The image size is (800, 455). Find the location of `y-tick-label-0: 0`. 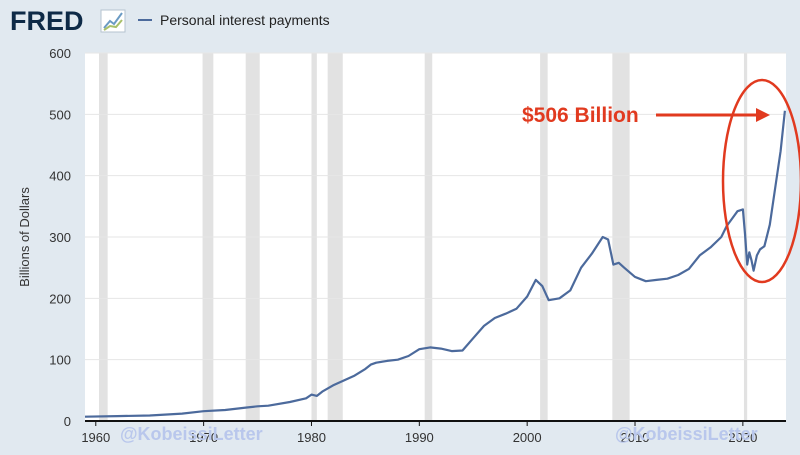

y-tick-label-0: 0 is located at coordinates (67, 421).